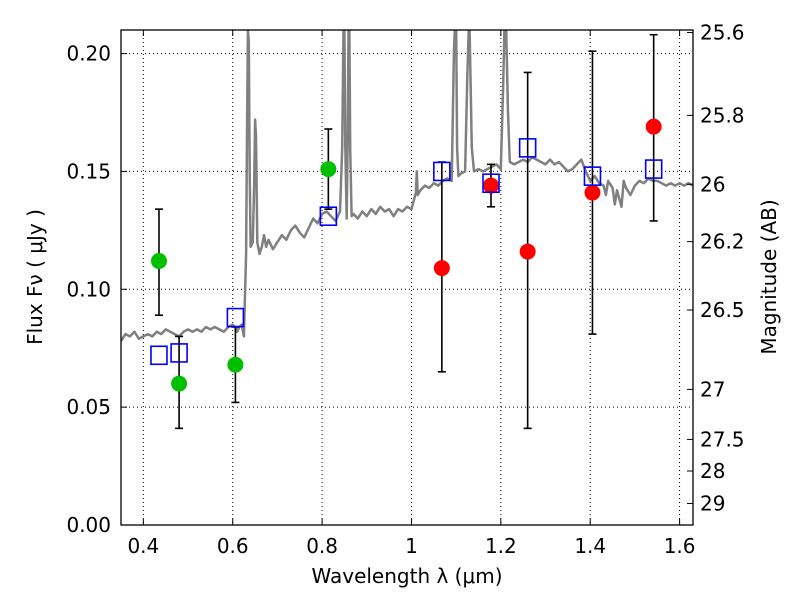  I want to click on x-tick-label: 1.2, so click(501, 546).